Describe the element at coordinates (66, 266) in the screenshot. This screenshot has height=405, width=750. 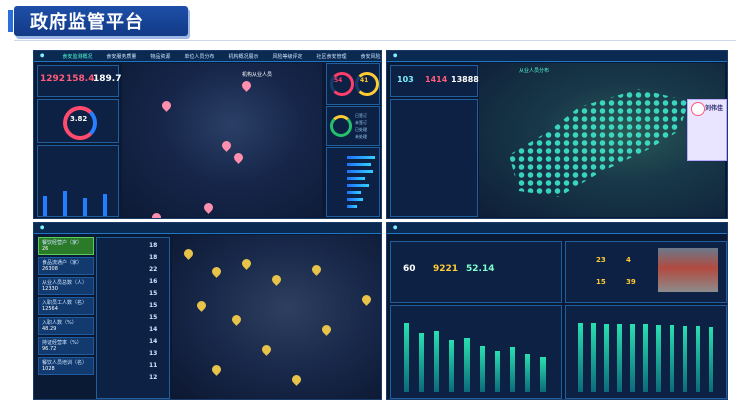
I see `sidebar-stat: 食品流通户（家） 26308` at that location.